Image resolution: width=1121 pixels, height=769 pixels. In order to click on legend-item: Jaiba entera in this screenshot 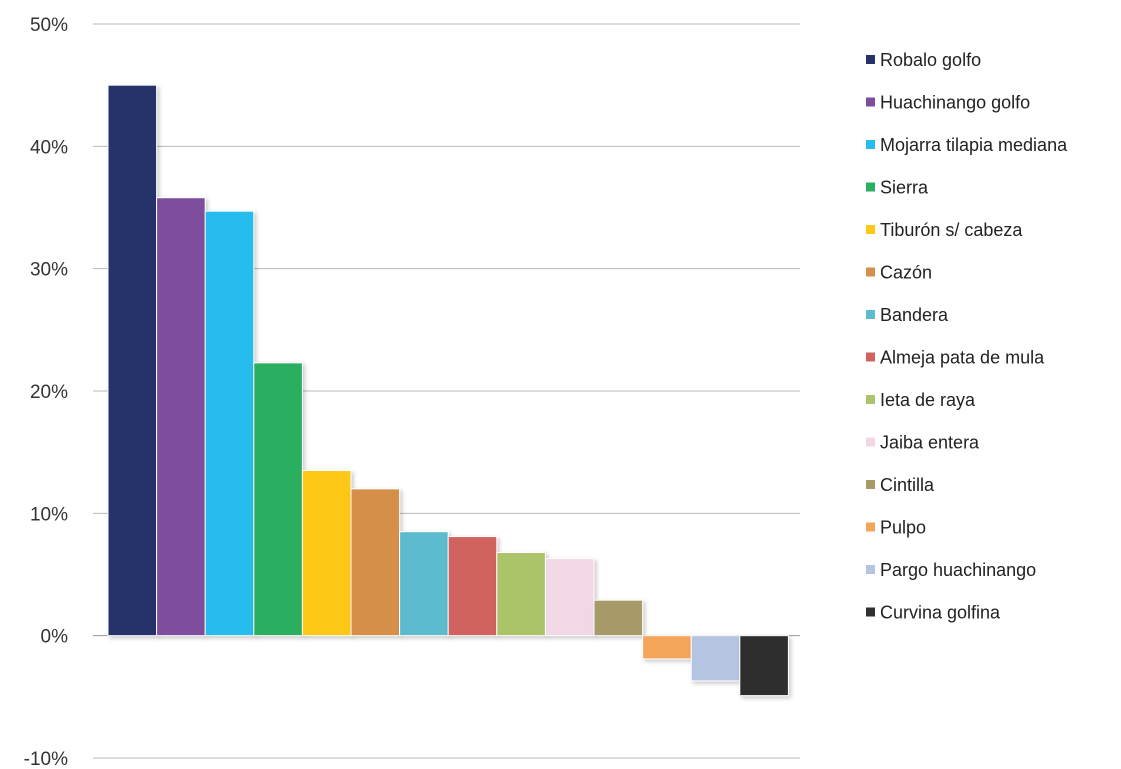, I will do `click(923, 443)`.